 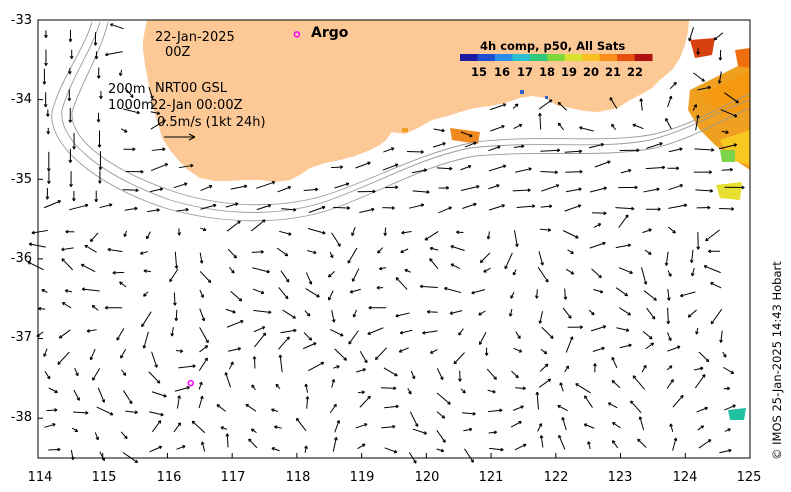 I want to click on model-time-label: 22-Jan 00:00Z, so click(x=196, y=105).